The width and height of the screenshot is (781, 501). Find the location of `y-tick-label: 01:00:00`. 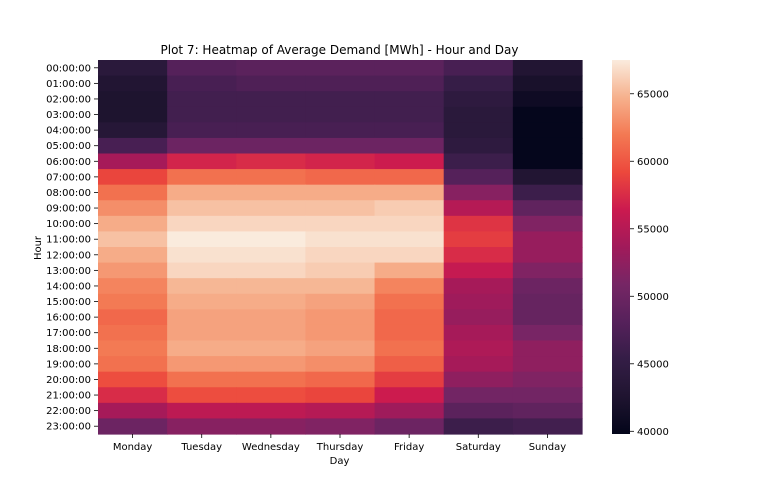

y-tick-label: 01:00:00 is located at coordinates (68, 84).